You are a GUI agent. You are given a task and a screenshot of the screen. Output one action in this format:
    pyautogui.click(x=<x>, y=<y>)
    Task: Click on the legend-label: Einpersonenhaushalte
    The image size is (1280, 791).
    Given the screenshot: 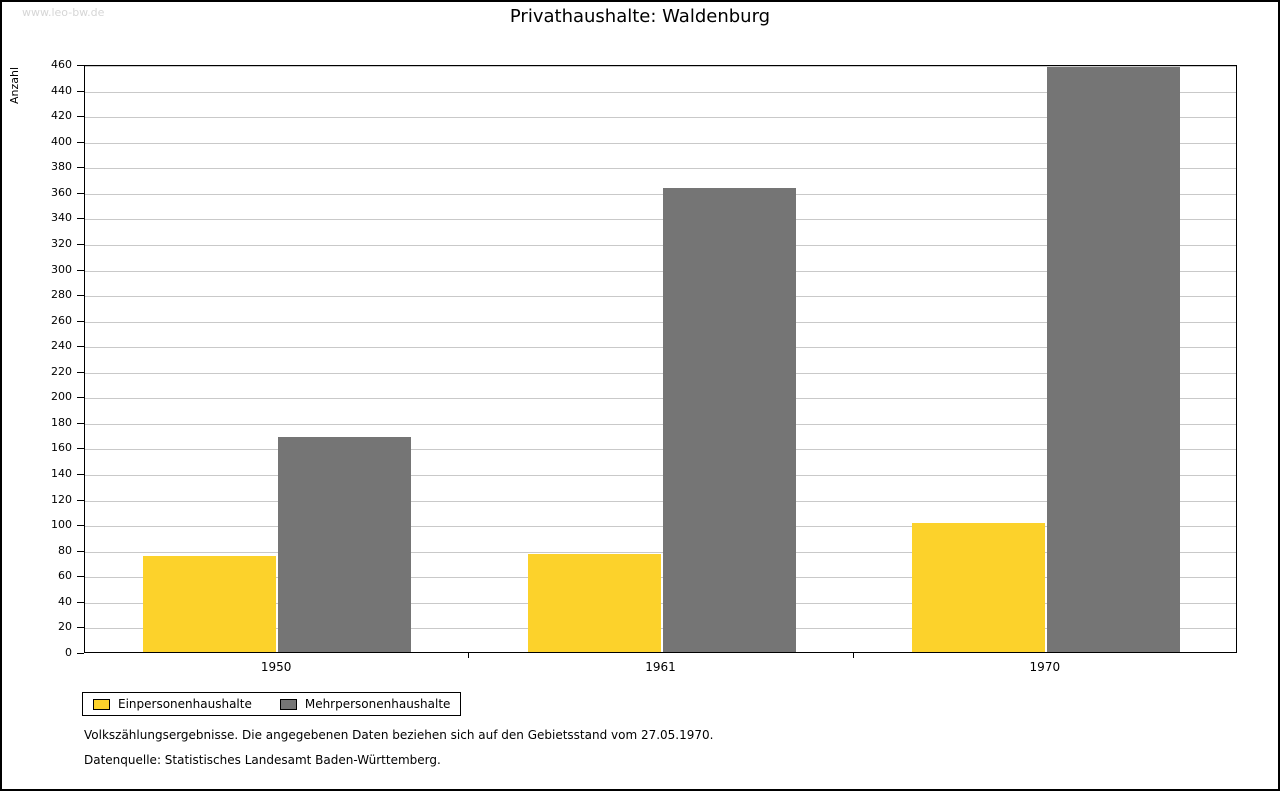 What is the action you would take?
    pyautogui.click(x=185, y=704)
    